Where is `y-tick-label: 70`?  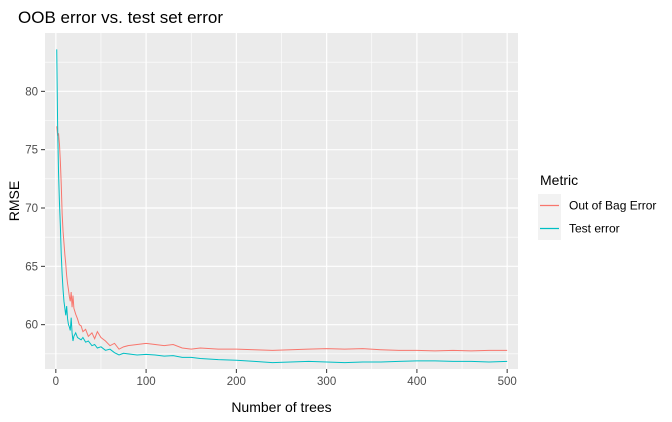
y-tick-label: 70 is located at coordinates (31, 209).